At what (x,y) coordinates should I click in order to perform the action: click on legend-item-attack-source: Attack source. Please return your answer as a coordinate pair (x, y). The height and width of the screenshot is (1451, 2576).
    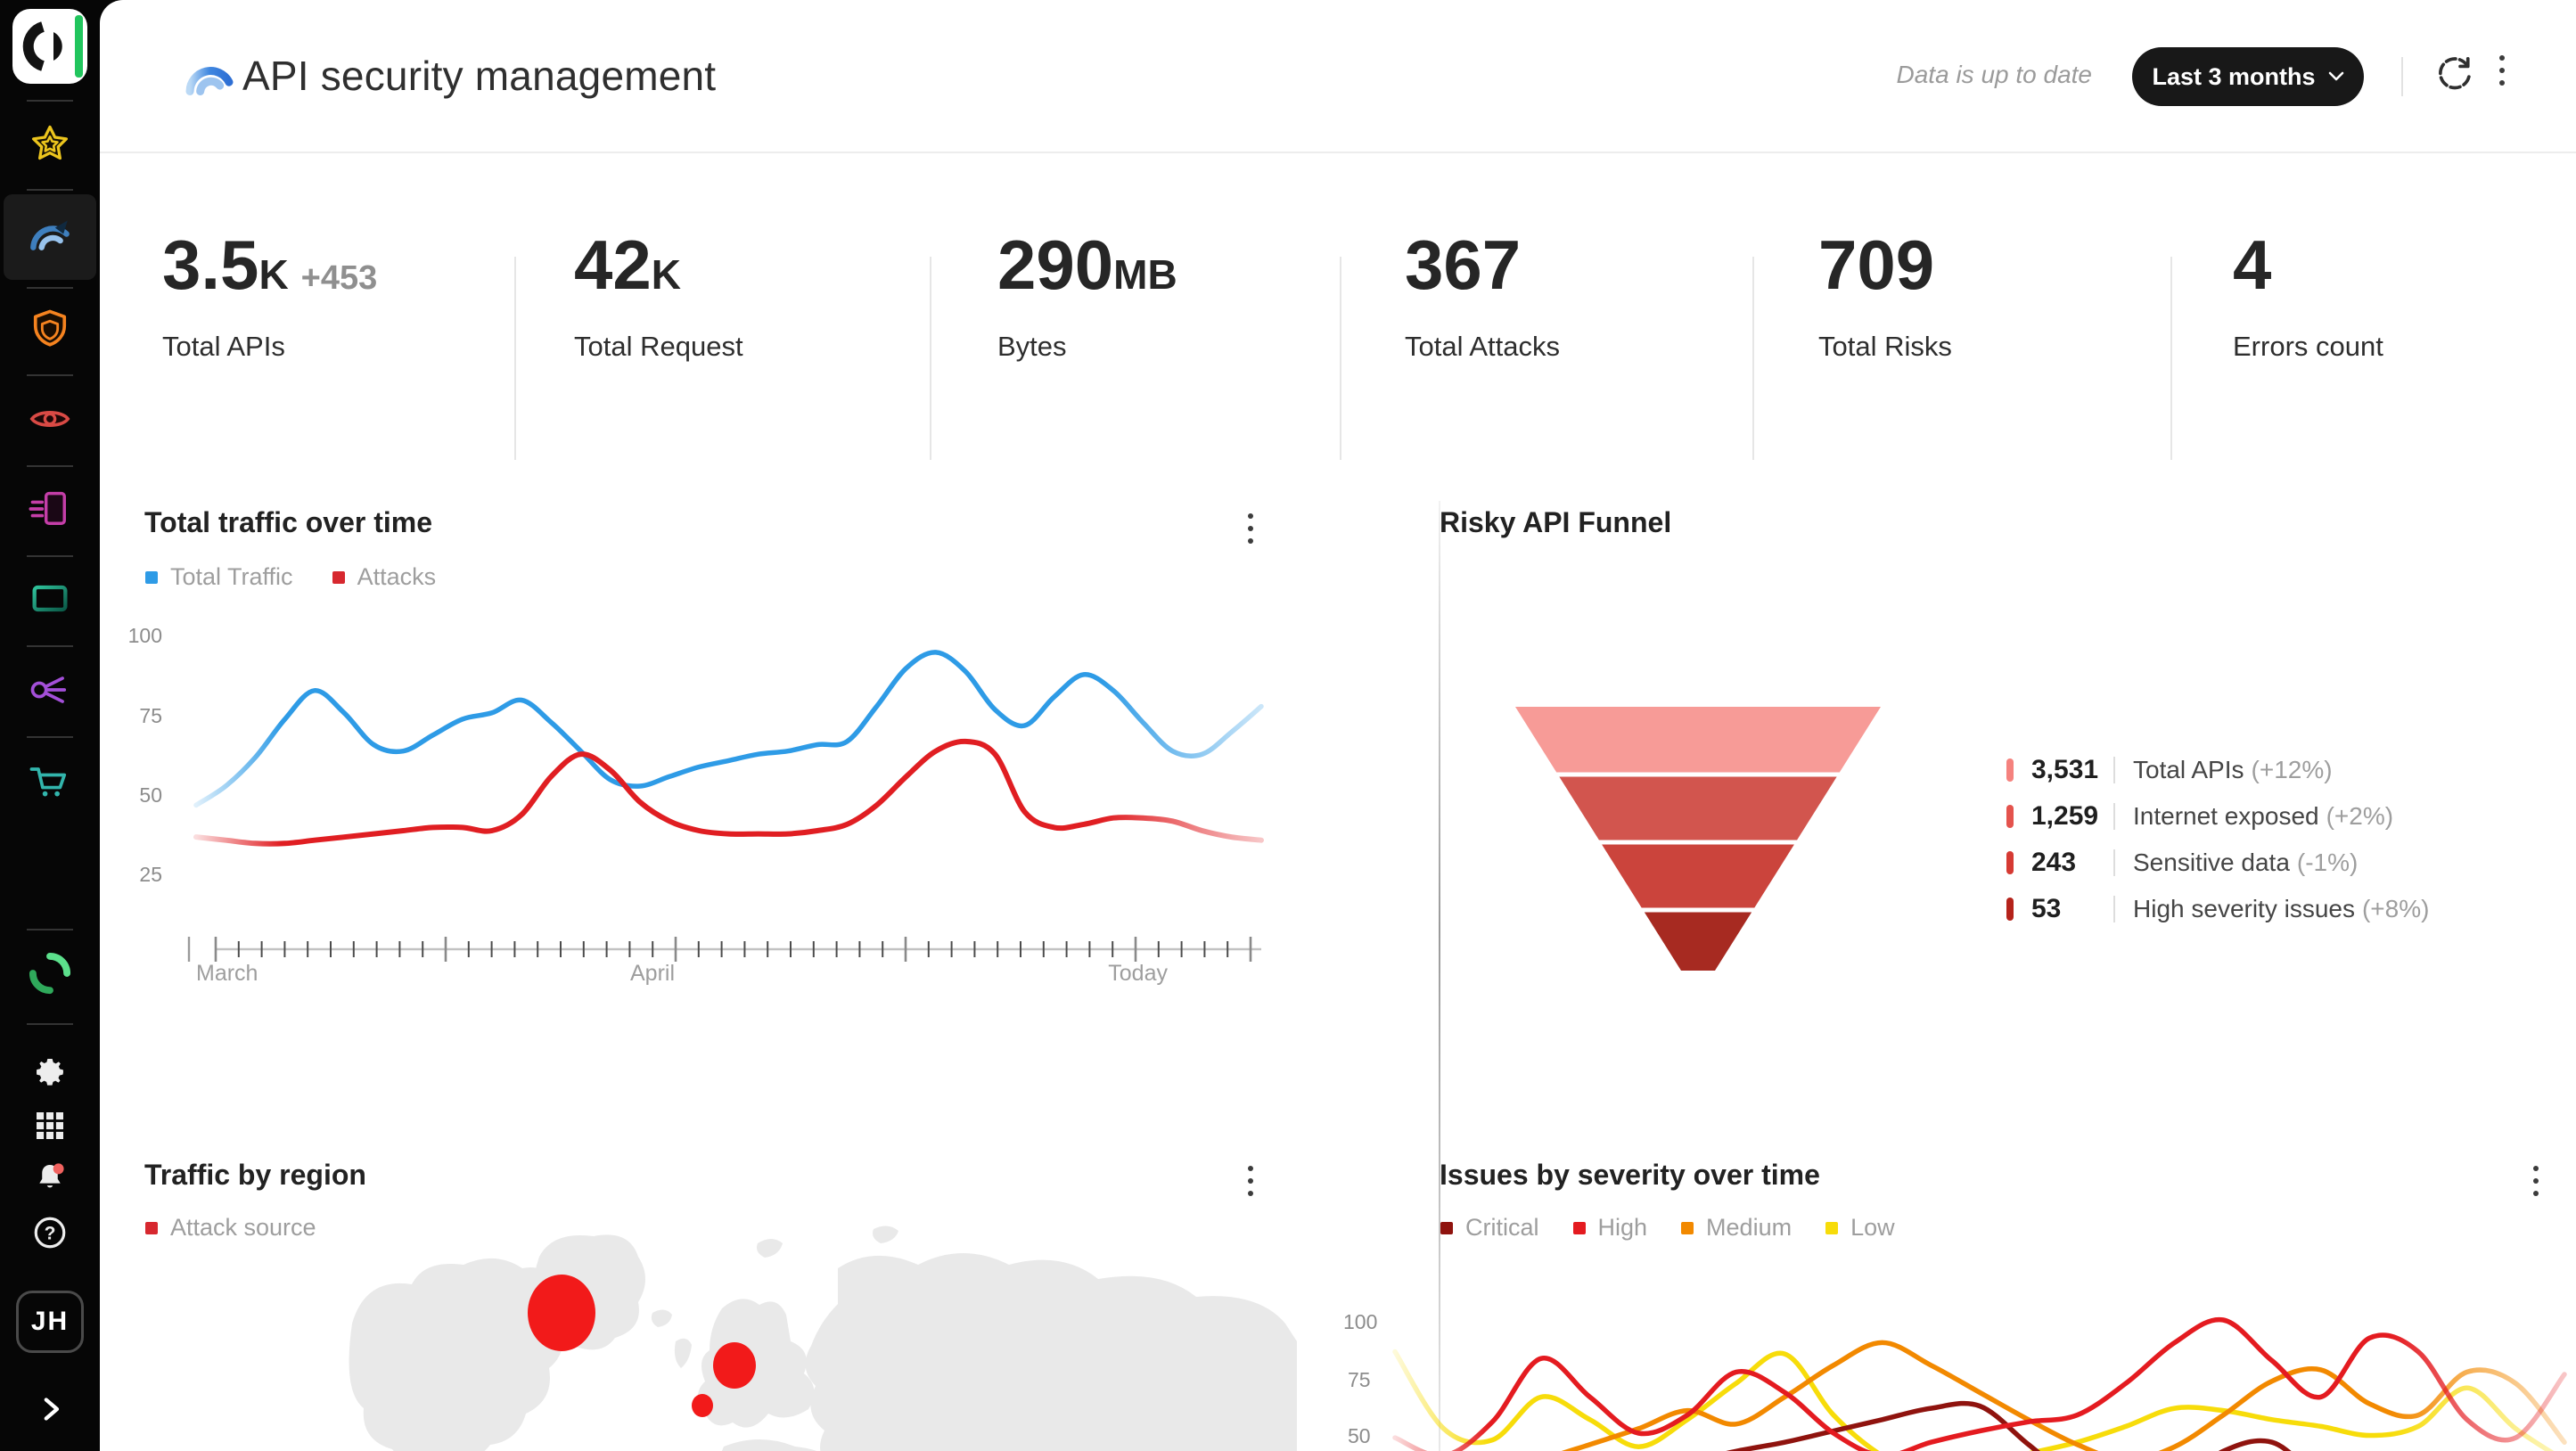
    Looking at the image, I should click on (230, 1228).